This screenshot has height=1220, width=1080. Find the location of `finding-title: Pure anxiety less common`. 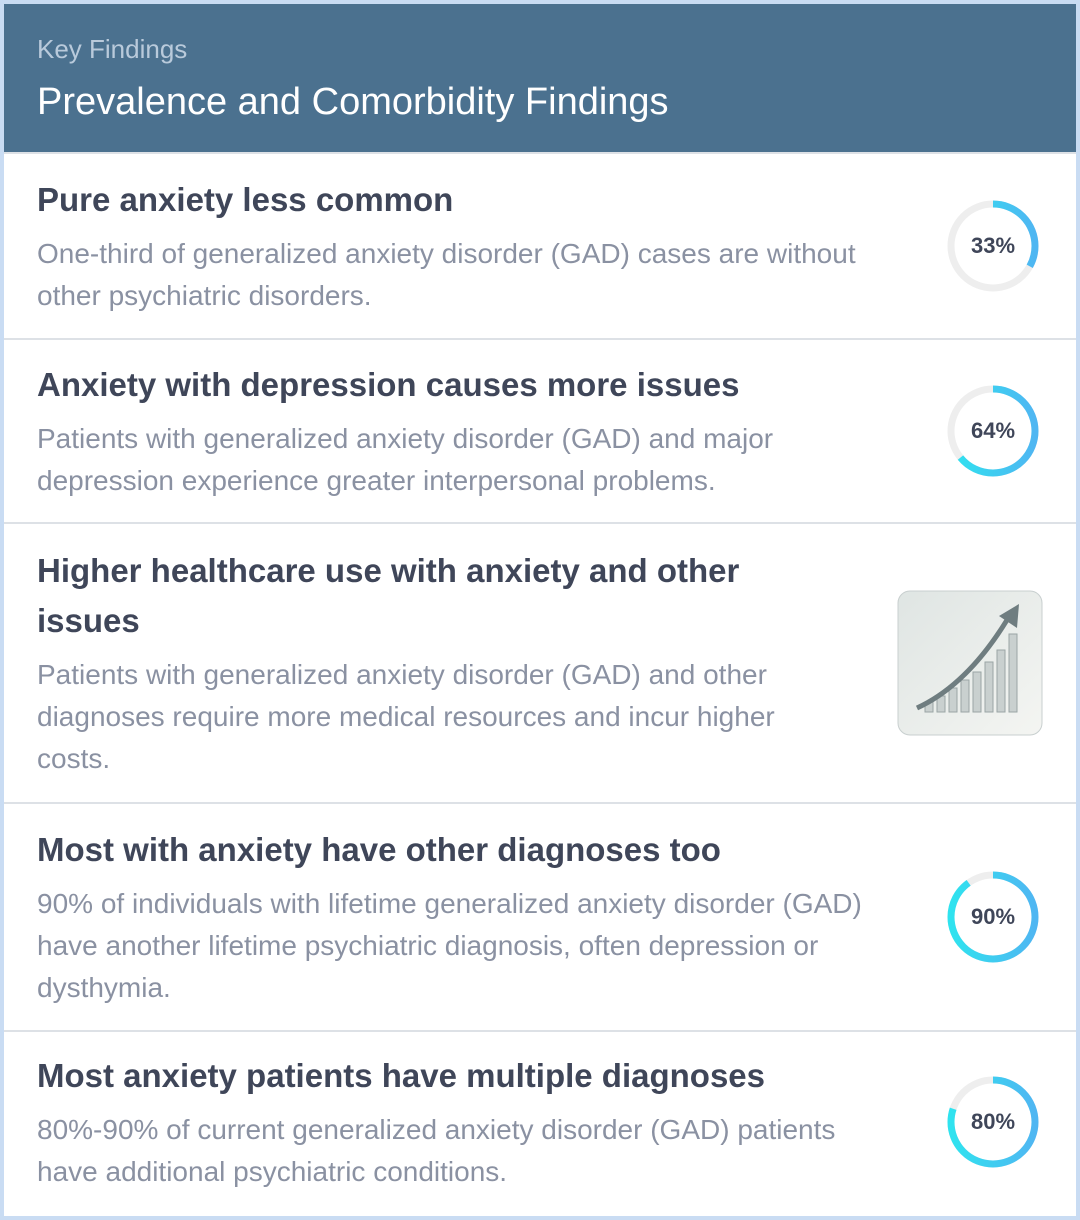

finding-title: Pure anxiety less common is located at coordinates (245, 199).